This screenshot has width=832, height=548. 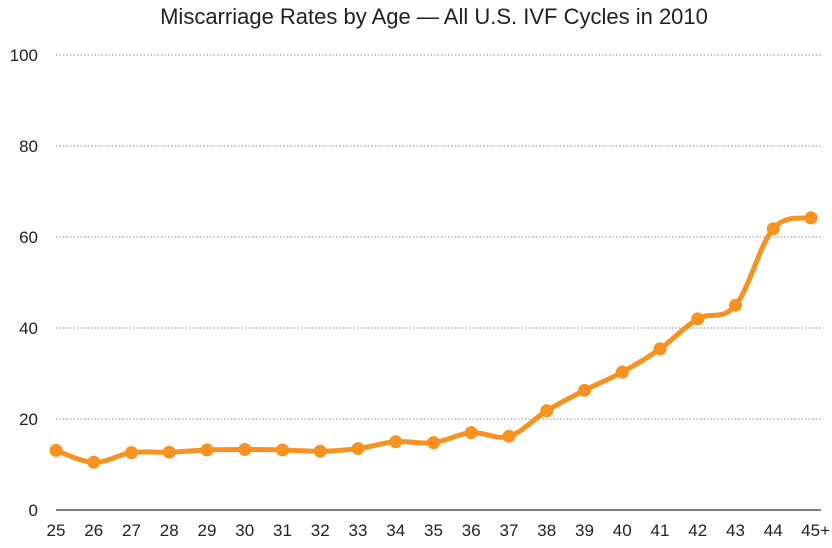 I want to click on x-tick-label: 42, so click(x=697, y=530).